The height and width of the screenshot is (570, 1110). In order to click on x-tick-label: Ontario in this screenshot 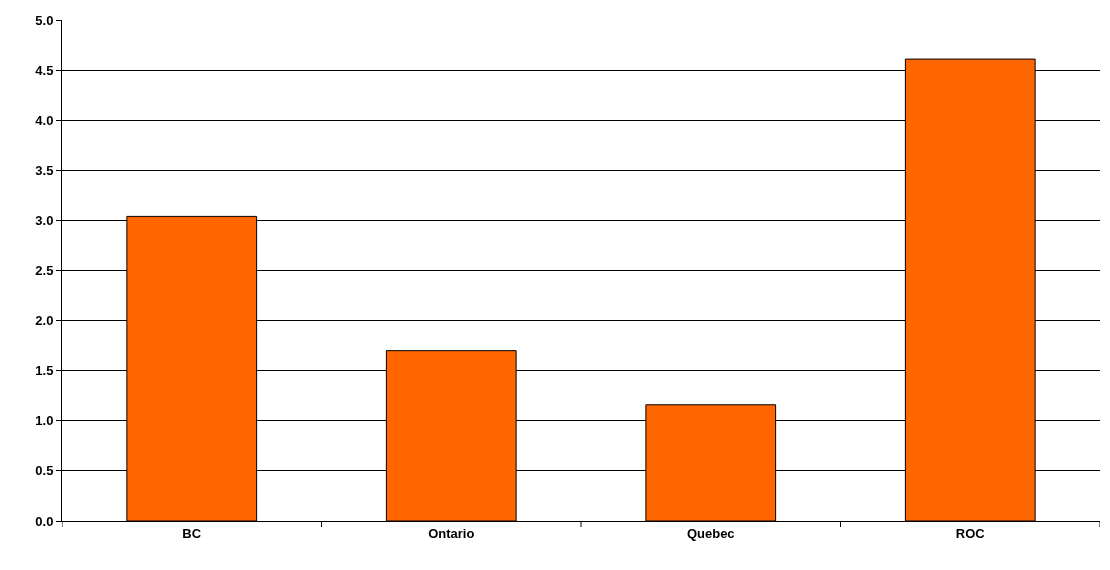, I will do `click(451, 533)`.